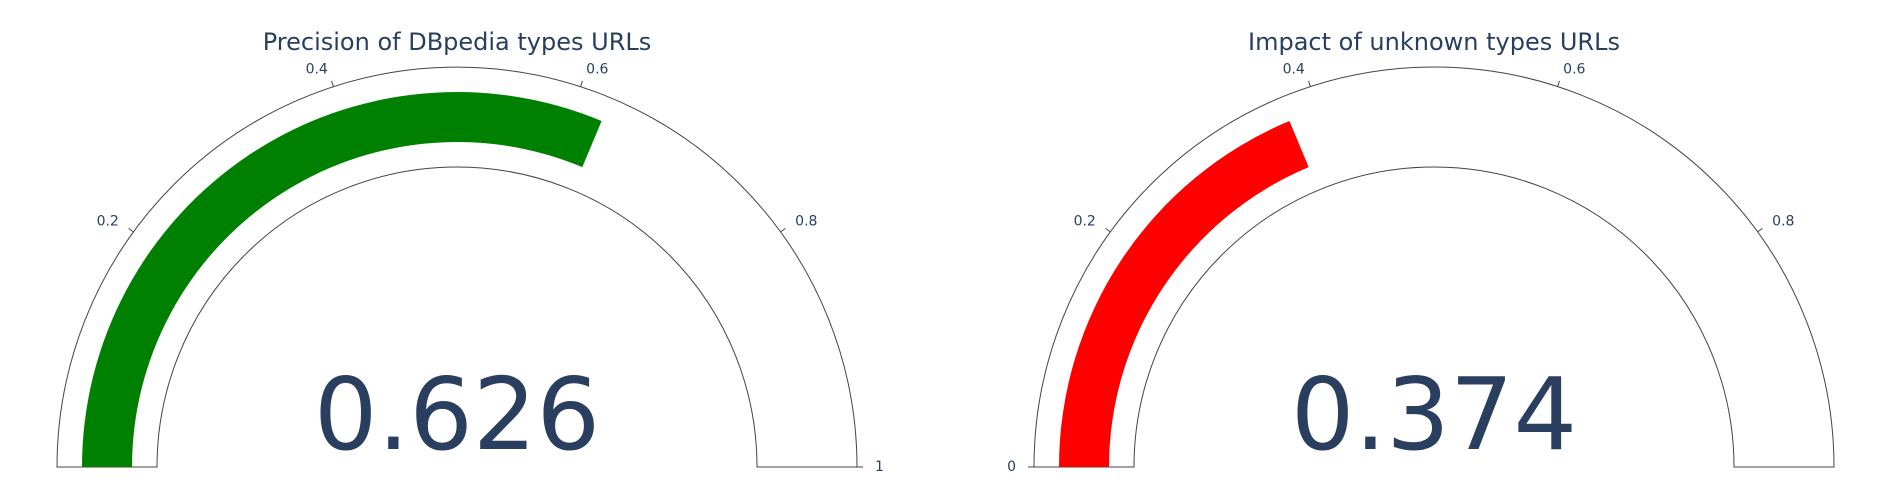  What do you see at coordinates (457, 42) in the screenshot?
I see `gauge-title: Precision of DBpedia types URLs` at bounding box center [457, 42].